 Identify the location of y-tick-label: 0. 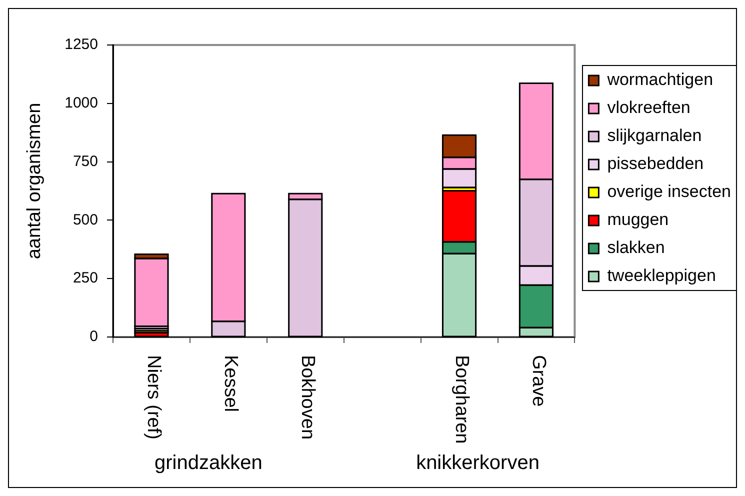
(94, 337).